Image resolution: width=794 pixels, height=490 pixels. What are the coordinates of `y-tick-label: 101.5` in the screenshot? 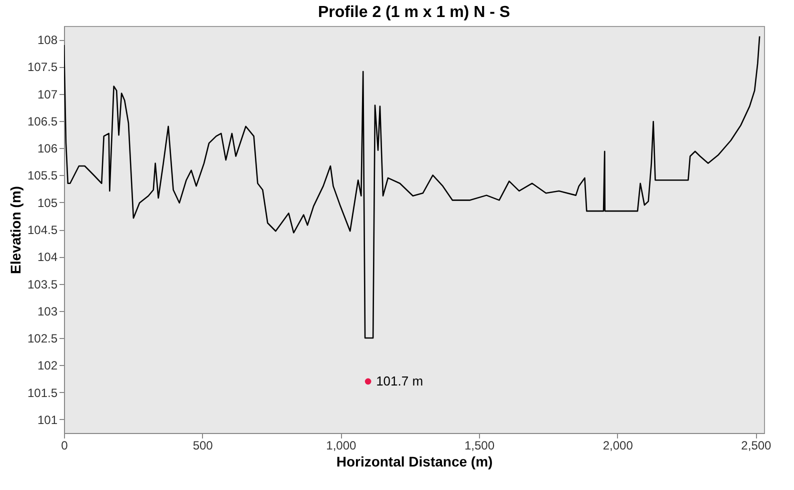 It's located at (42, 393).